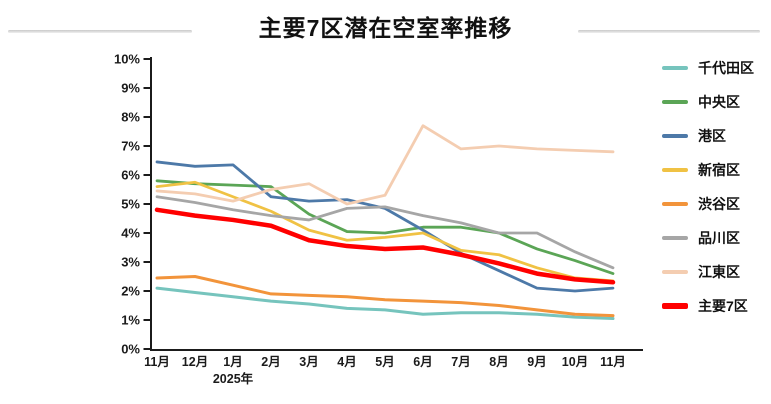  Describe the element at coordinates (575, 362) in the screenshot. I see `x-tick-label: 10月` at that location.